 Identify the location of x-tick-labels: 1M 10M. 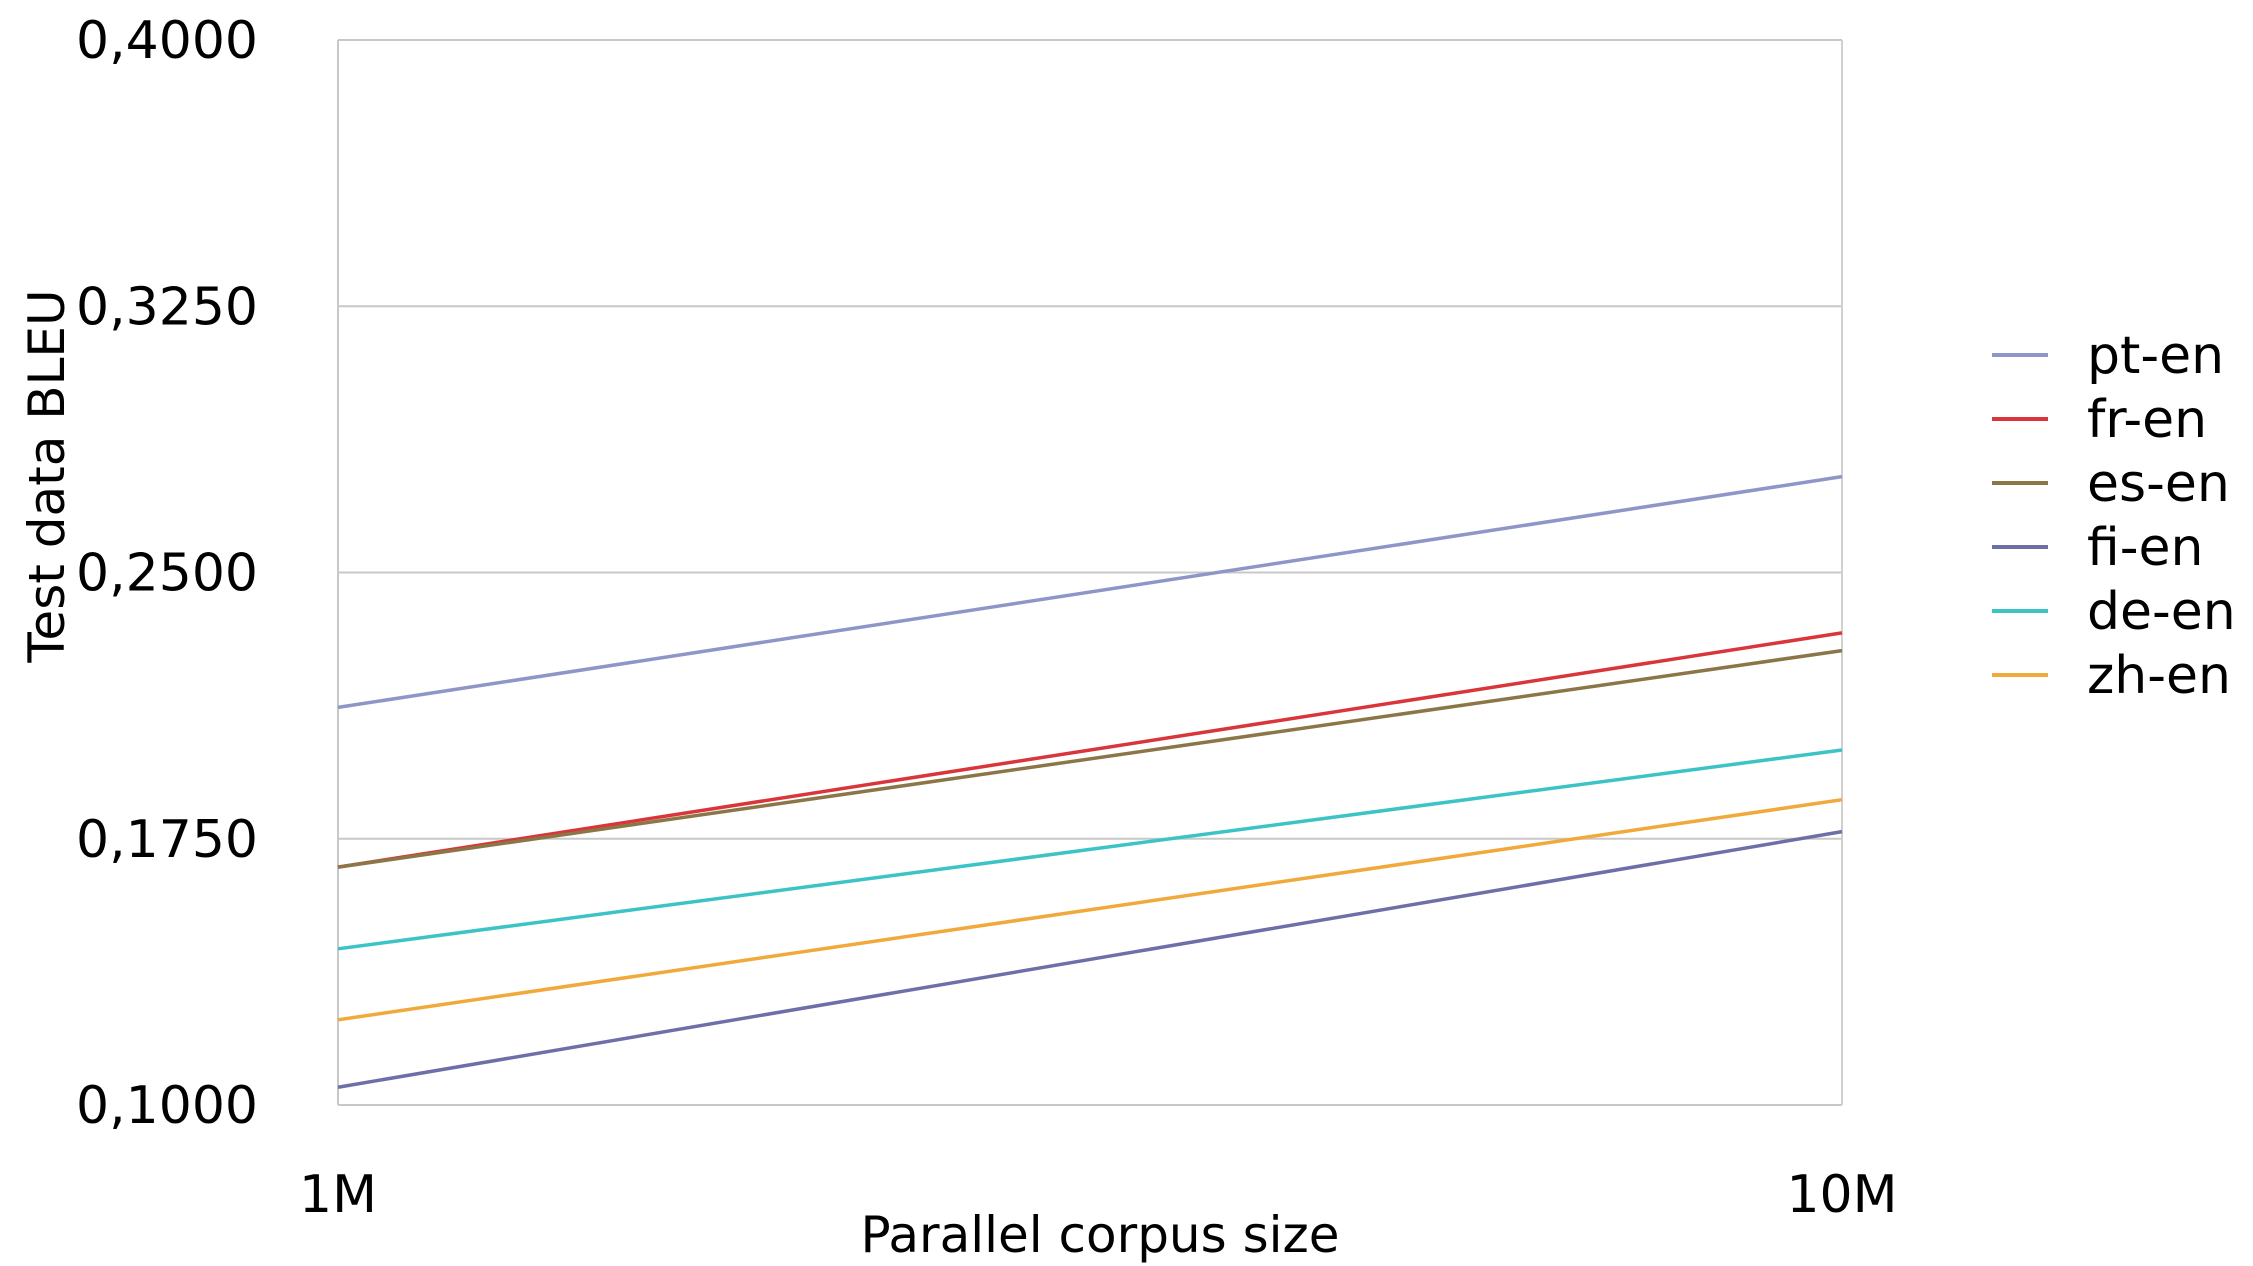
(1098, 1195).